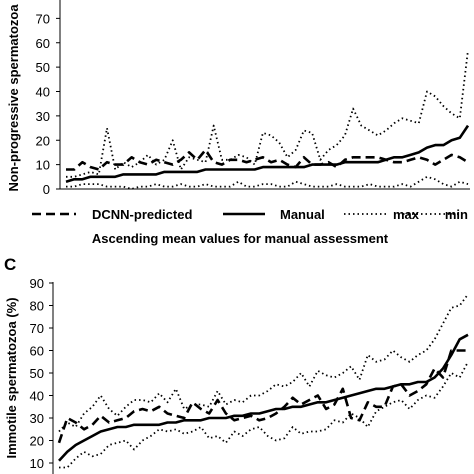 The width and height of the screenshot is (474, 474). I want to click on p1-y-tick-label: 70, so click(43, 18).